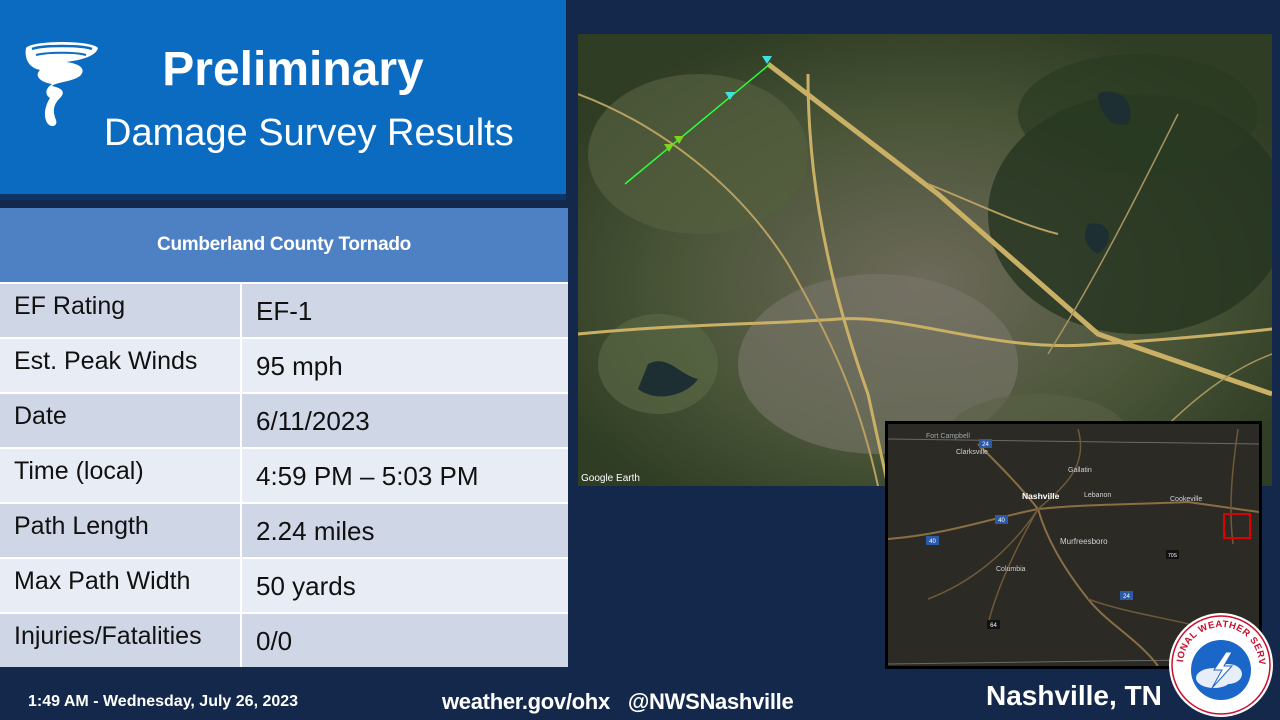  Describe the element at coordinates (948, 436) in the screenshot. I see `place-fort-campbell: Fort Campbell` at that location.